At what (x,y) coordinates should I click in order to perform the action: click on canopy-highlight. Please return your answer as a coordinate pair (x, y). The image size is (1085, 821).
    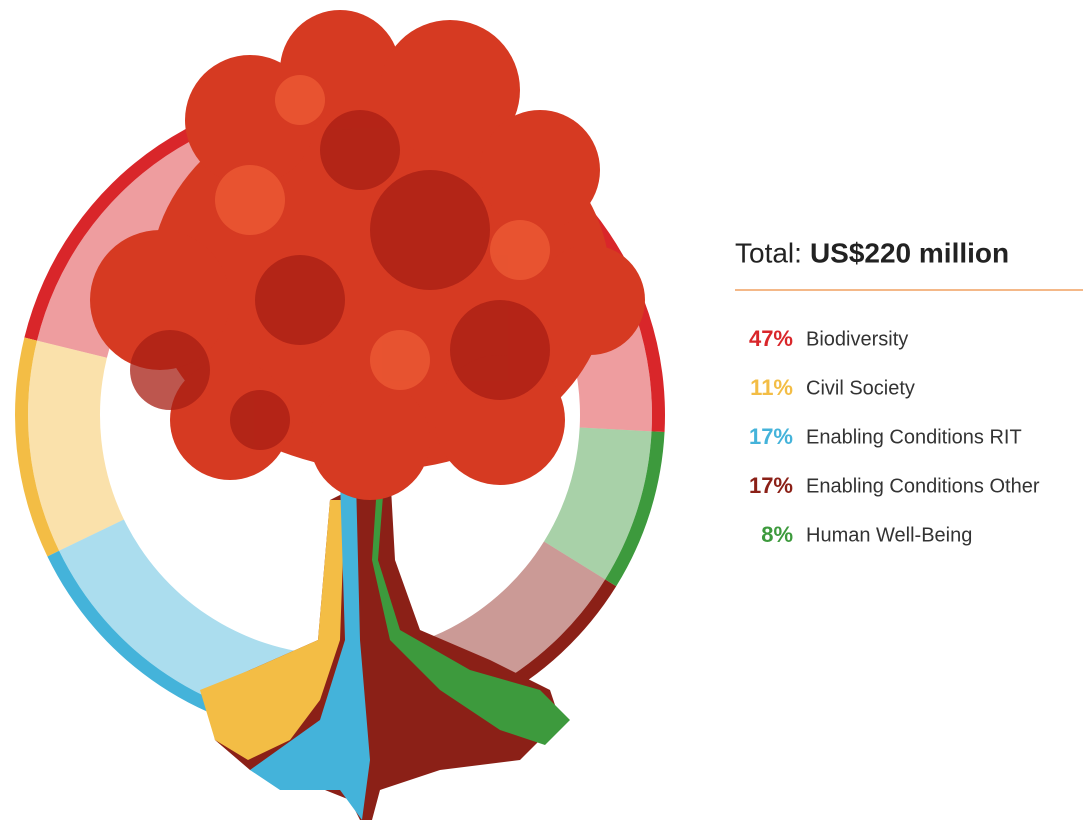
    Looking at the image, I should click on (382, 232).